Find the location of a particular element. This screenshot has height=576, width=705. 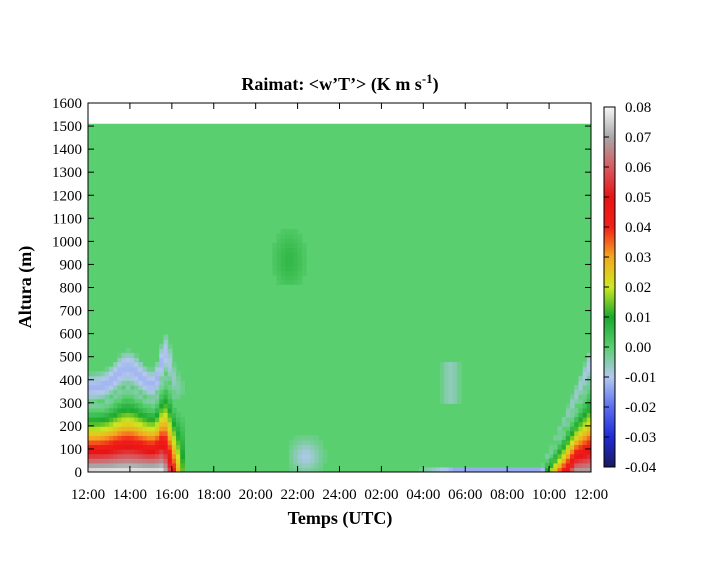

colorbar-tick-label: 0.03 is located at coordinates (638, 258).